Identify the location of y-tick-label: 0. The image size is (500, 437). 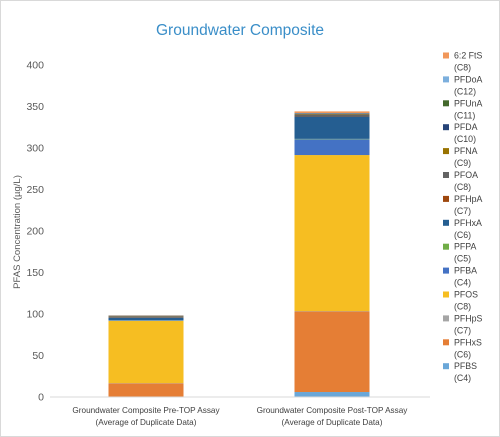
(41, 398).